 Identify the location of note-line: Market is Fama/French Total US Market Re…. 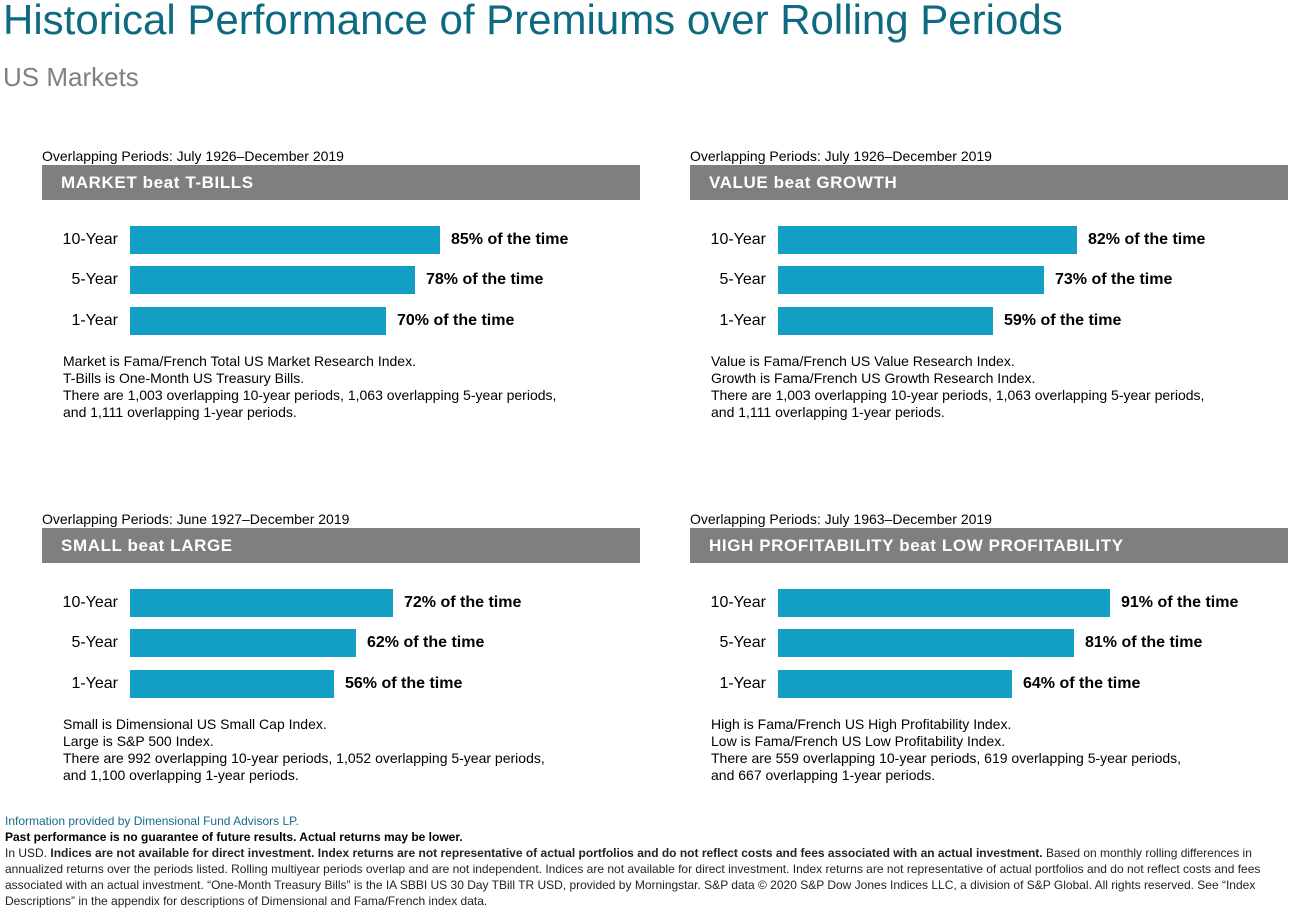
(239, 361).